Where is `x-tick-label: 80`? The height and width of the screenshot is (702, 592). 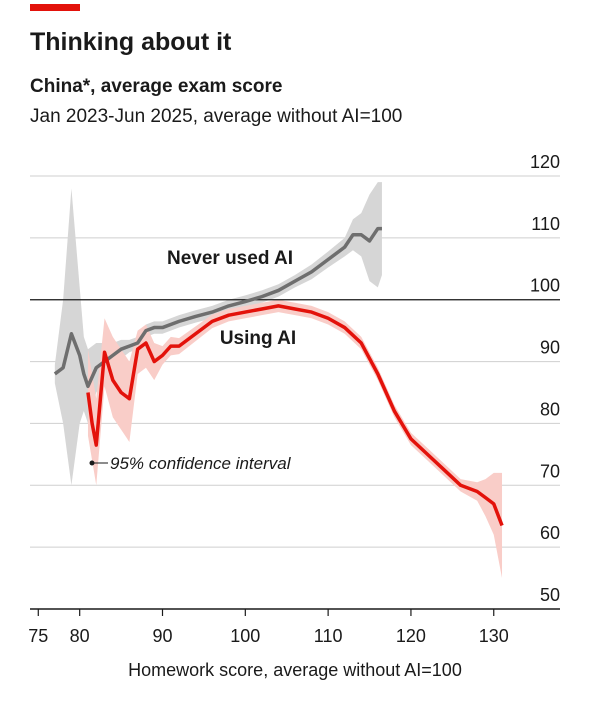
x-tick-label: 80 is located at coordinates (80, 636).